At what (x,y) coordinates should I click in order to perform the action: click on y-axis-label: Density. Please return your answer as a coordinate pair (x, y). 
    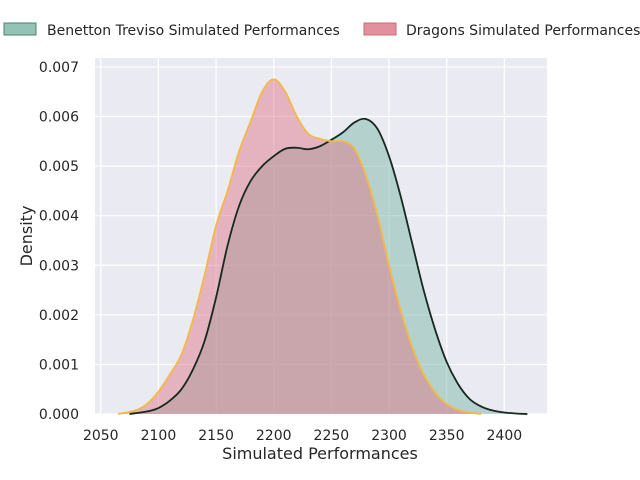
    Looking at the image, I should click on (26, 236).